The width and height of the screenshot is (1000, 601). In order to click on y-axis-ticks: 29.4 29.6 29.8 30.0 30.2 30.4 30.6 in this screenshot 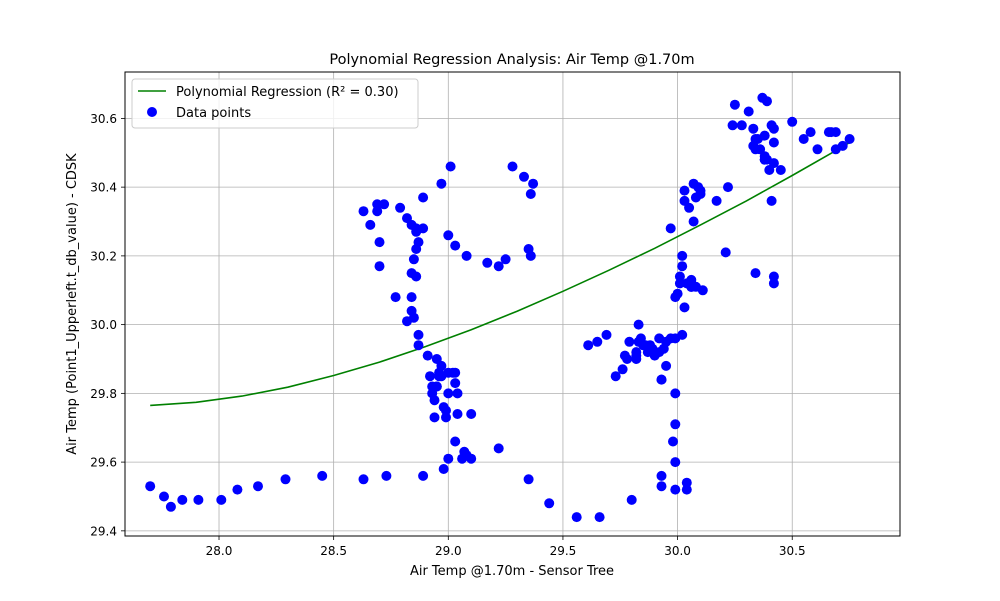, I will do `click(107, 325)`.